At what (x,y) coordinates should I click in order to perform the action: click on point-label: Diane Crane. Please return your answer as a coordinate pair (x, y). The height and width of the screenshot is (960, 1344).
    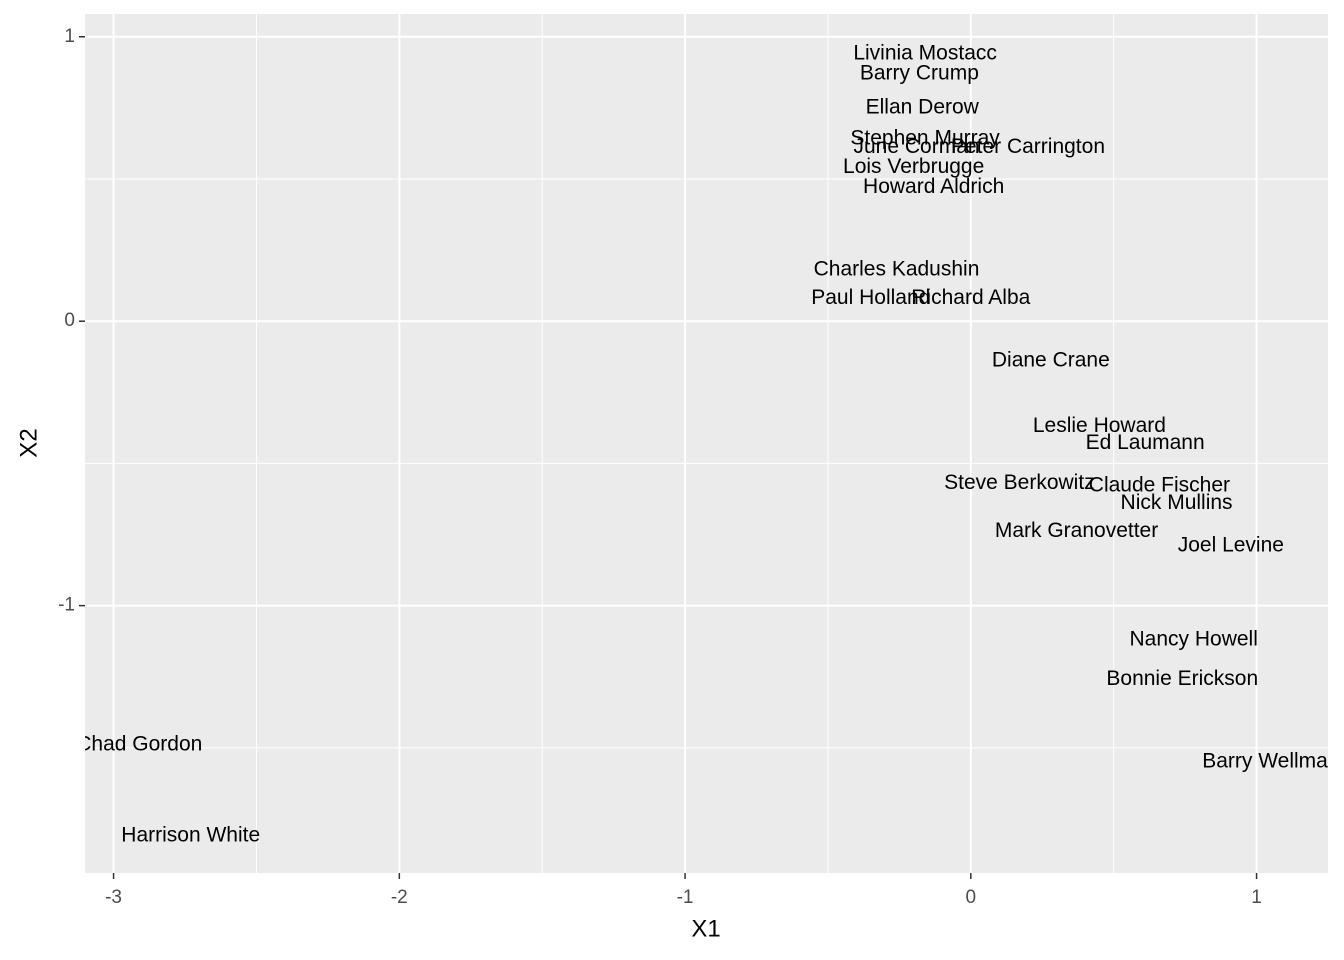
    Looking at the image, I should click on (1051, 360).